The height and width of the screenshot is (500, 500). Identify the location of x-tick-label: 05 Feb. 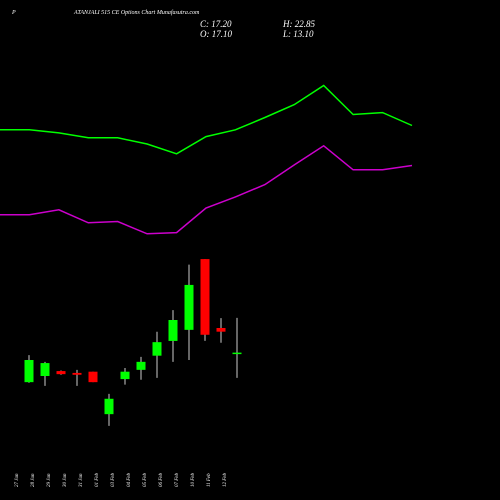
(145, 479).